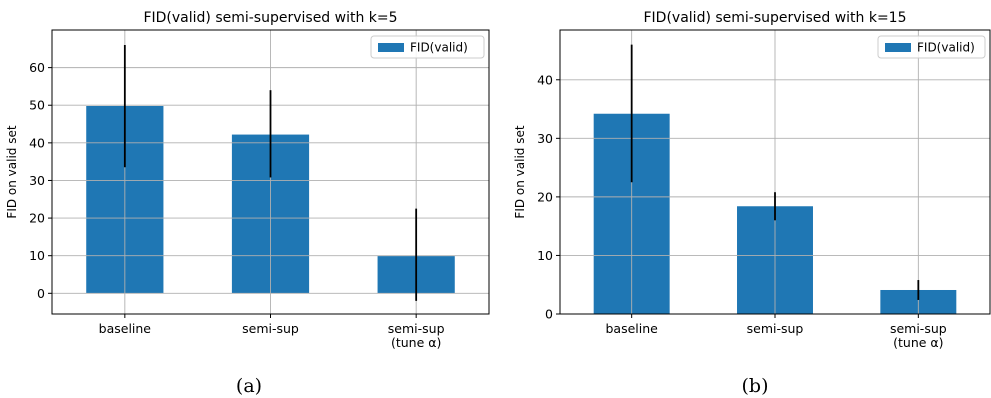 This screenshot has height=398, width=991. What do you see at coordinates (775, 18) in the screenshot?
I see `chart-title: FID(valid) semi-supervised with k=15` at bounding box center [775, 18].